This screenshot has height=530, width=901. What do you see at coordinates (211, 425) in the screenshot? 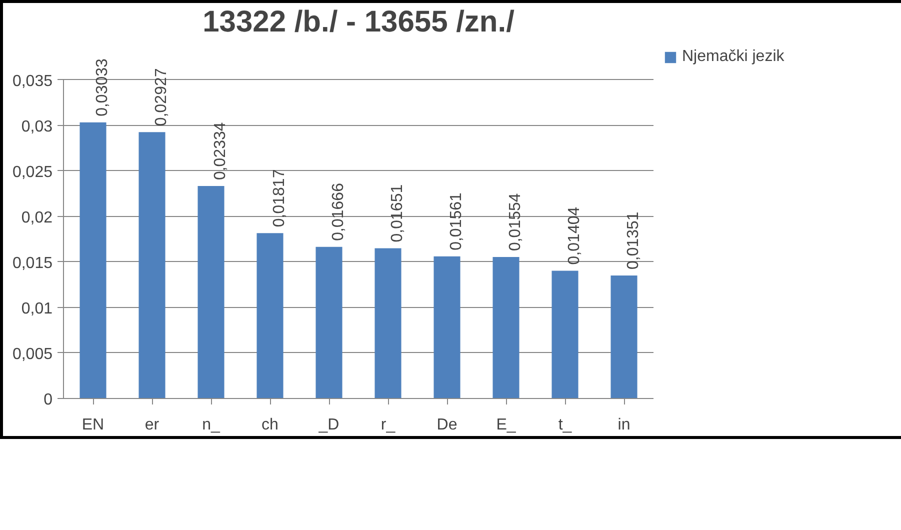
I see `x-tick-label: n_` at bounding box center [211, 425].